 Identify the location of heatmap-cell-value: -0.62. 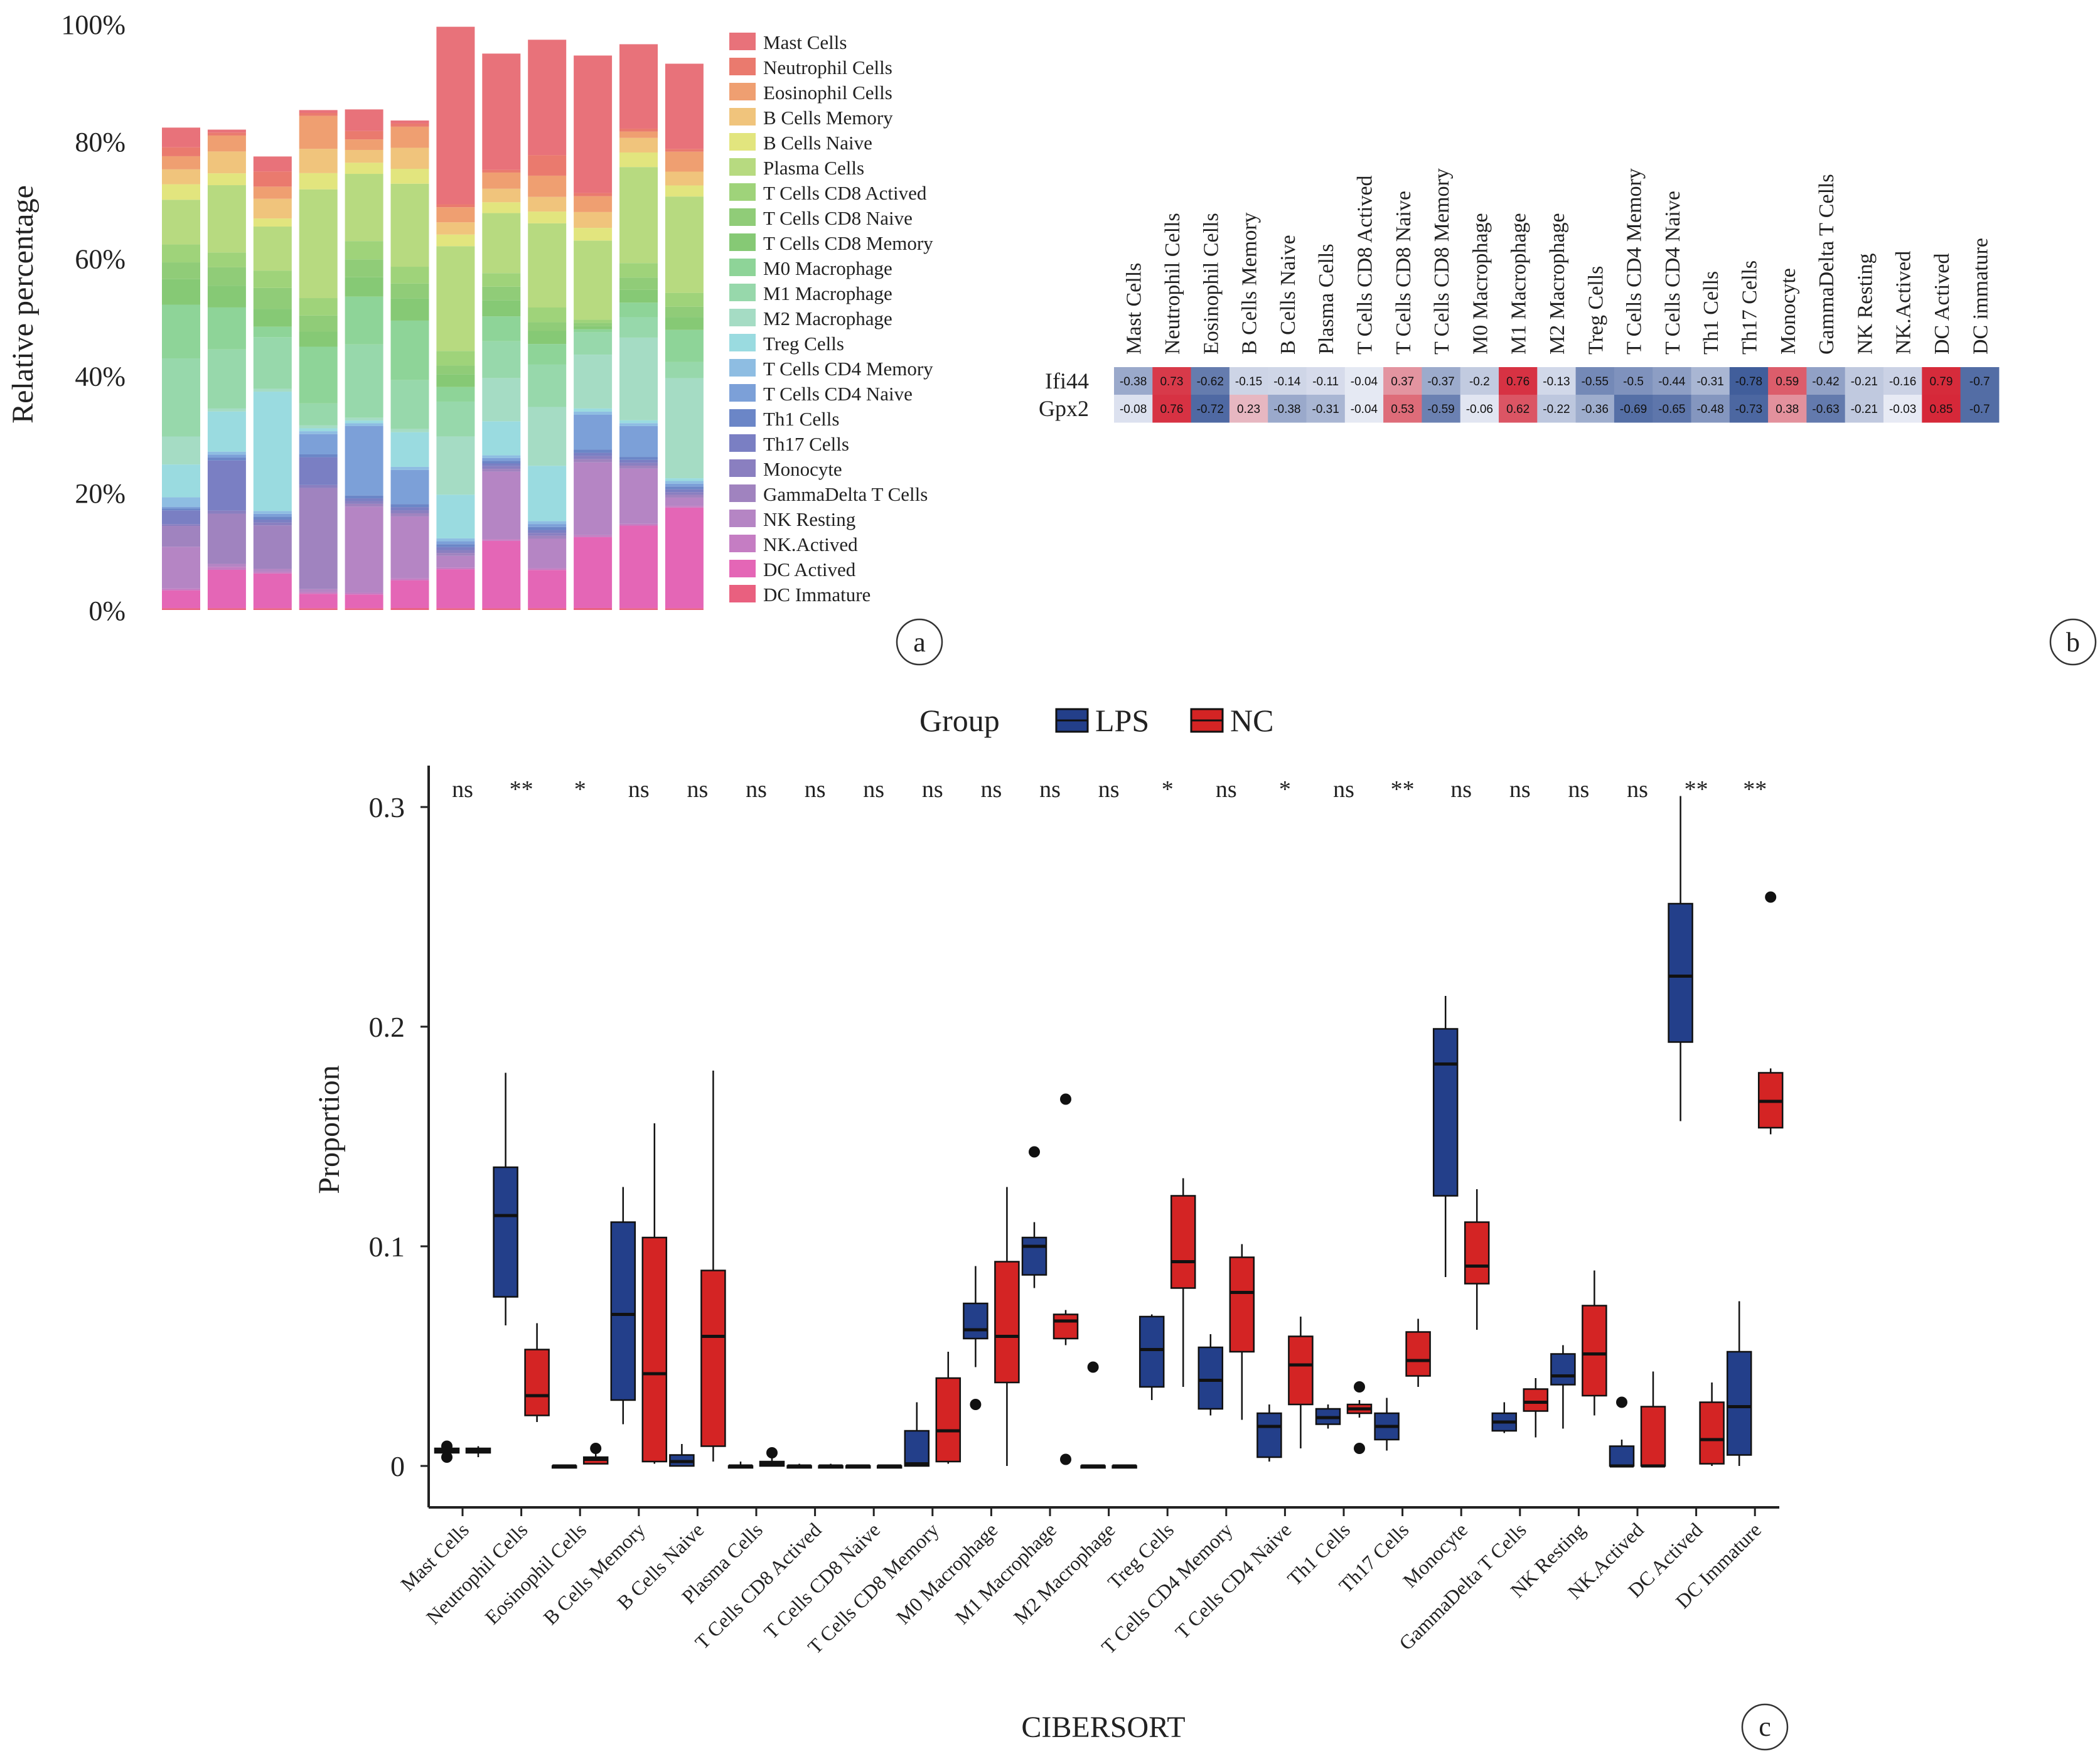
(1210, 381).